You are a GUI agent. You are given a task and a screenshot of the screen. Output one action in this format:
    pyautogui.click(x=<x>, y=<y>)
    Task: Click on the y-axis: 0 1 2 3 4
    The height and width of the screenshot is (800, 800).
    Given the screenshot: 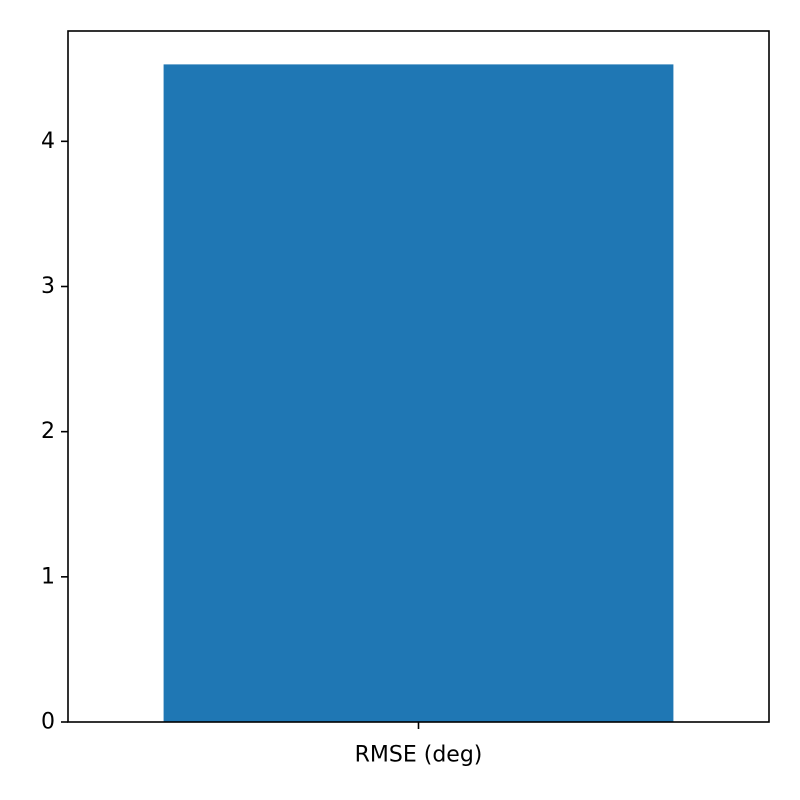 What is the action you would take?
    pyautogui.click(x=54, y=432)
    